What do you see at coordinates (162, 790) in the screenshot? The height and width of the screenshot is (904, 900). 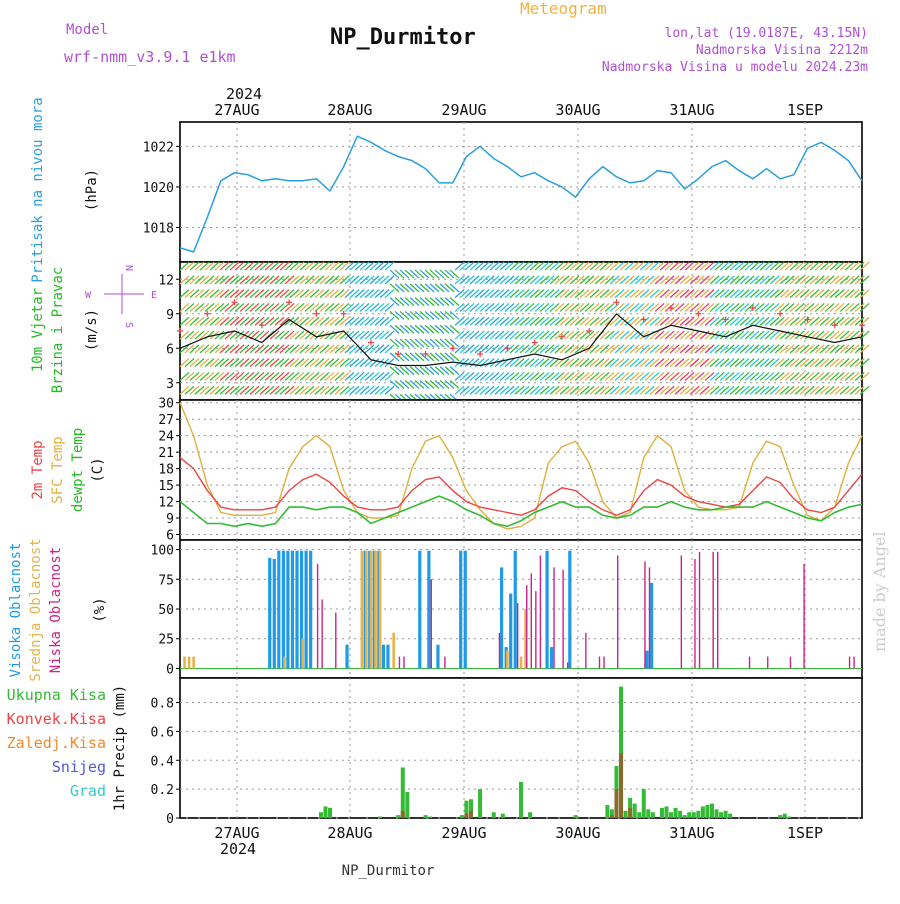 I see `y-tick-label: 0.2` at bounding box center [162, 790].